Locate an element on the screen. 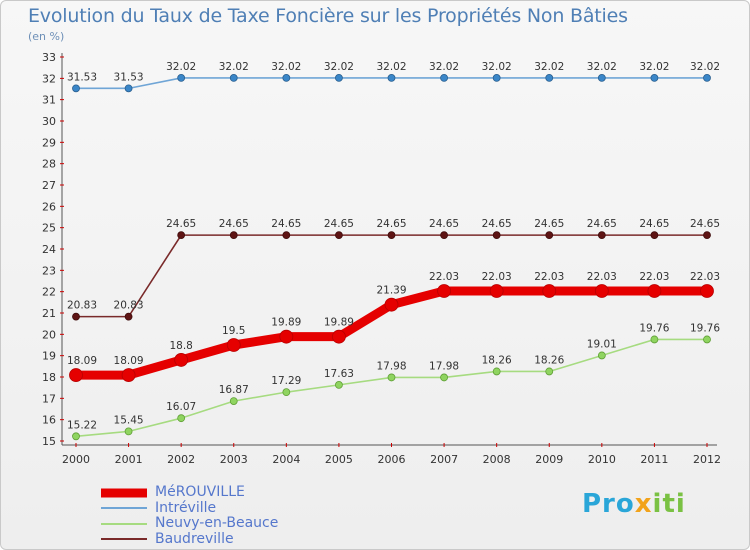  y-axis-unit: (en %) is located at coordinates (46, 36).